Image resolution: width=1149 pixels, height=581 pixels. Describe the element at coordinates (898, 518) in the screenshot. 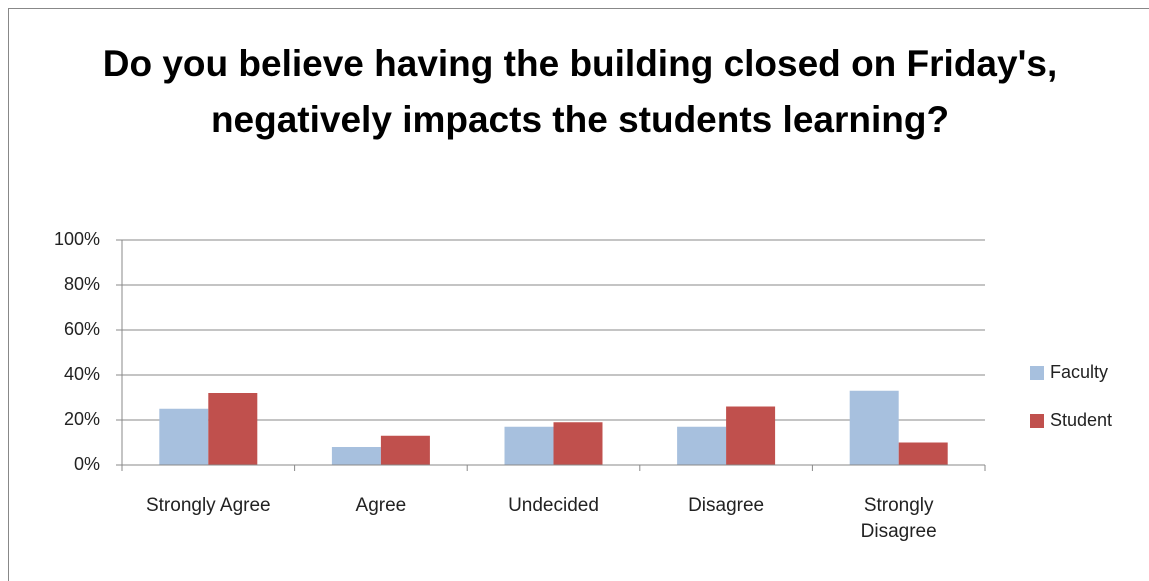

I see `x-tick-label: Strongly Disagree` at that location.